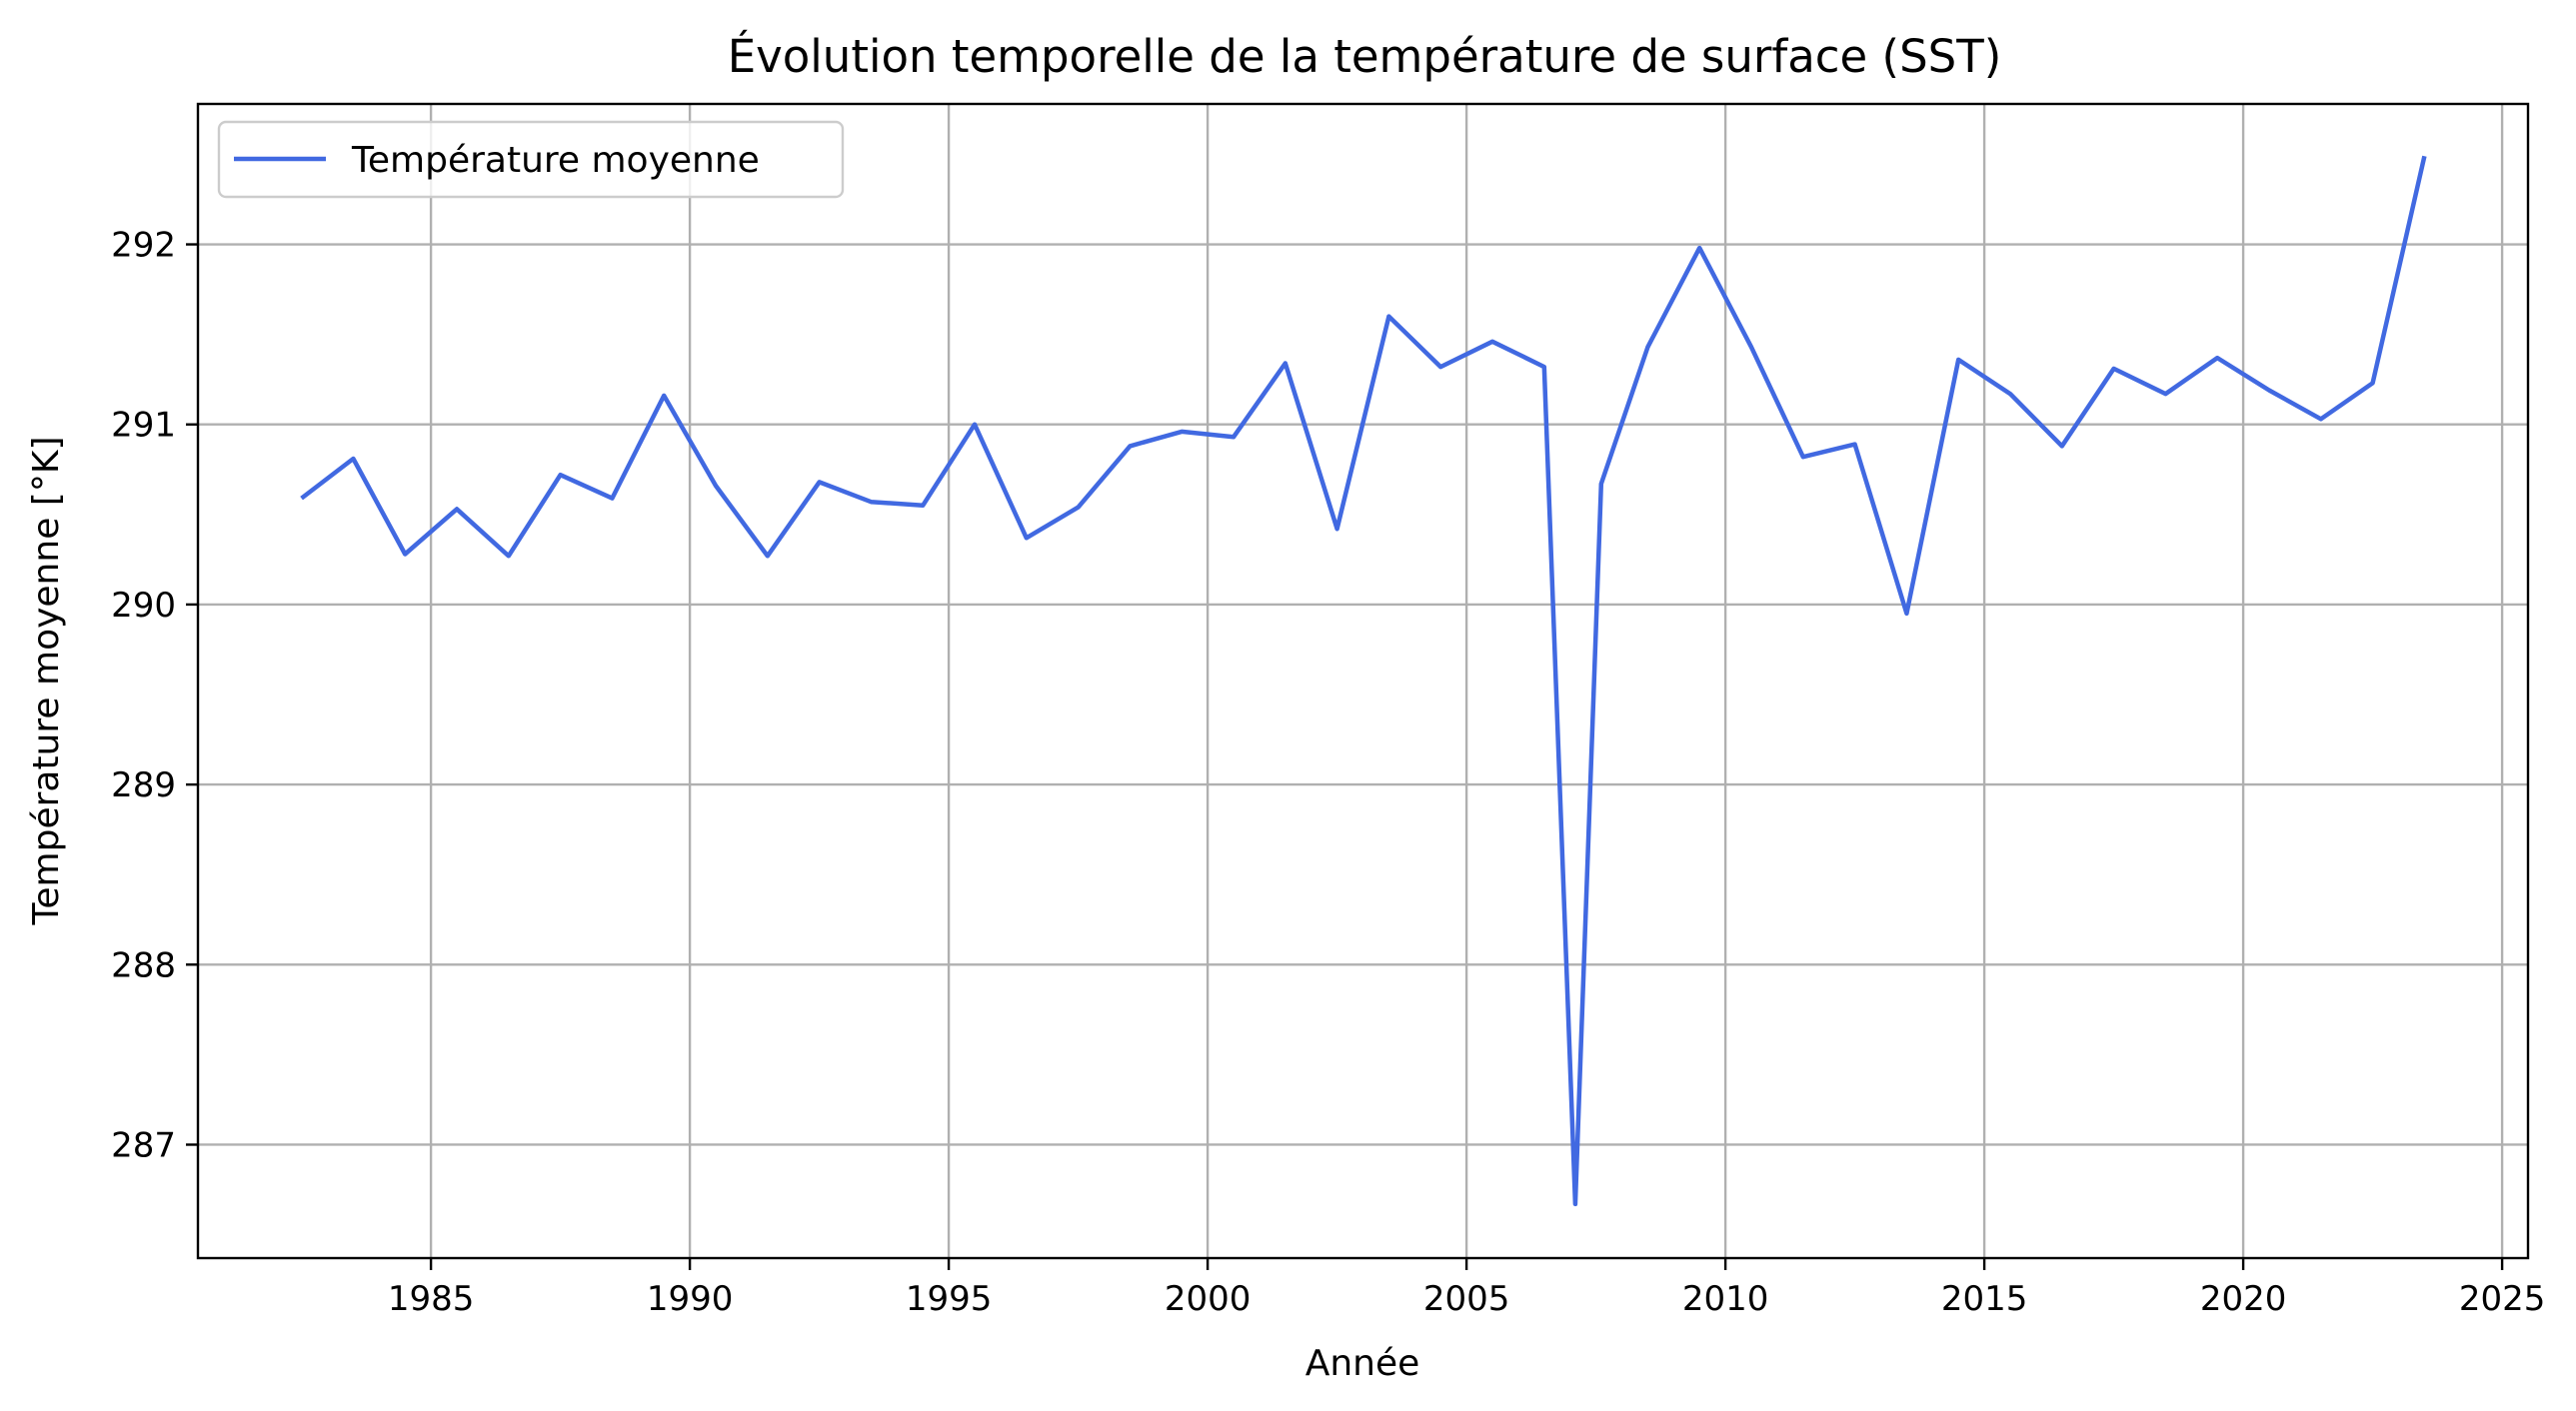 Image resolution: width=2576 pixels, height=1411 pixels. What do you see at coordinates (144, 246) in the screenshot?
I see `y-tick-label: 292` at bounding box center [144, 246].